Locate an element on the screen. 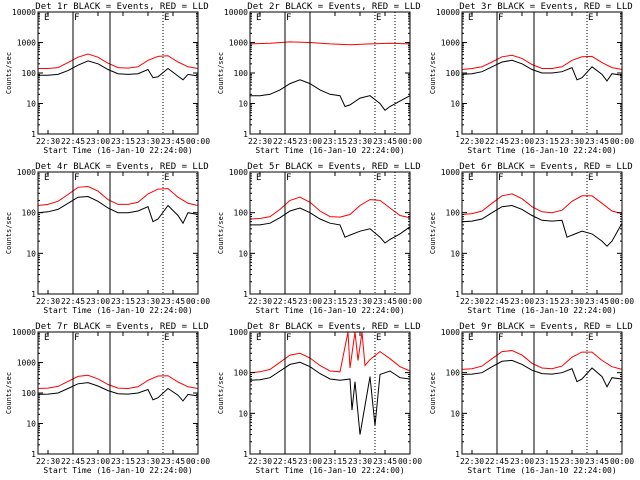  panel-title: Det 6r BLACK = Events, RED = LLD is located at coordinates (545, 167).